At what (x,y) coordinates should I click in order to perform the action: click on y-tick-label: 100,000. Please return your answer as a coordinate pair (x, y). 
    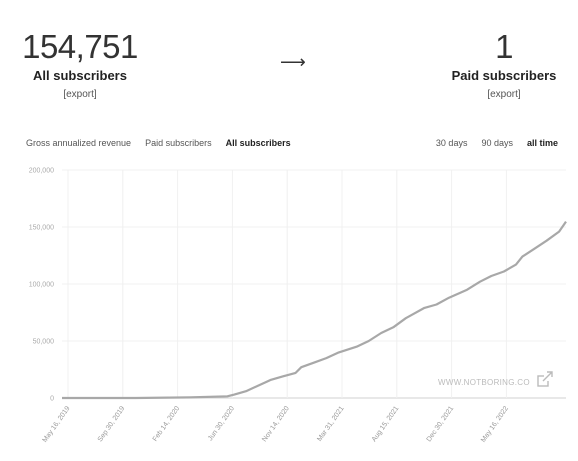
    Looking at the image, I should click on (41, 285).